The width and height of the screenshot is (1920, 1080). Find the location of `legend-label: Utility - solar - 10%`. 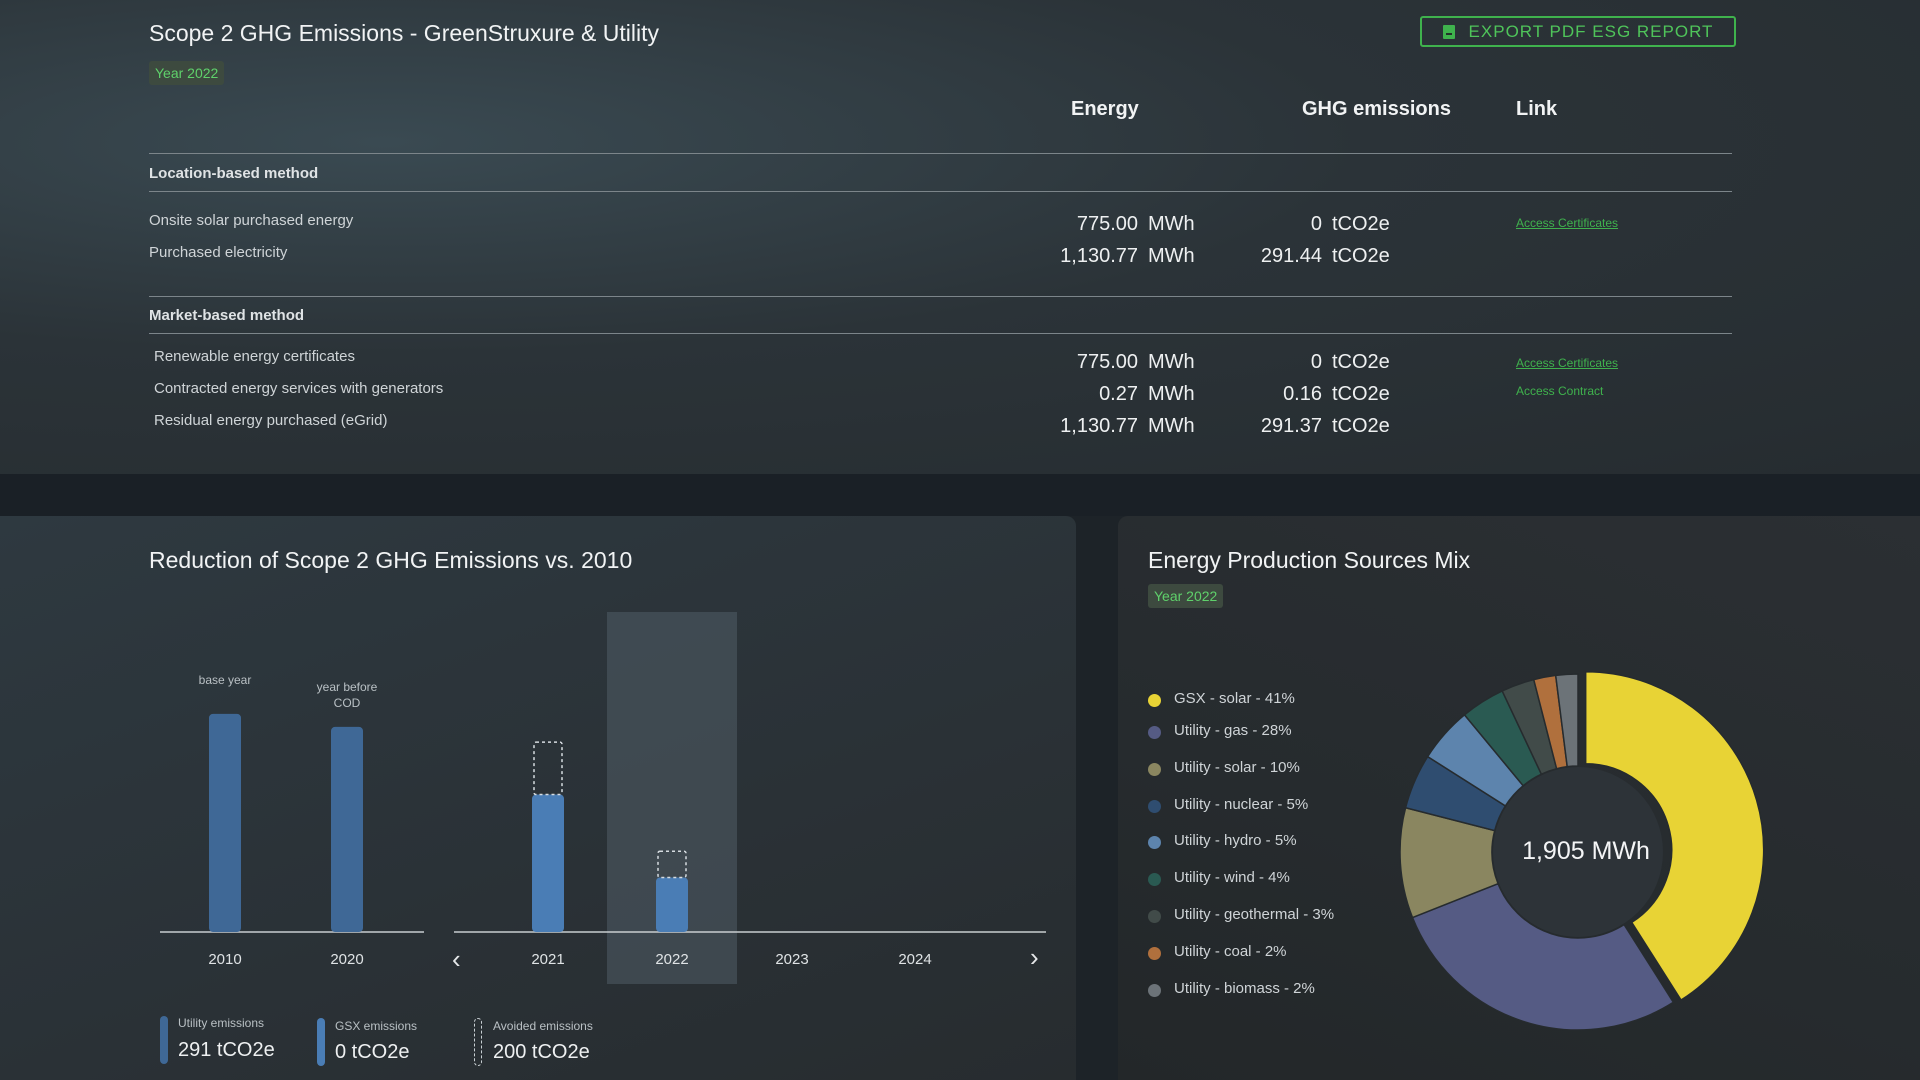

legend-label: Utility - solar - 10% is located at coordinates (1237, 767).